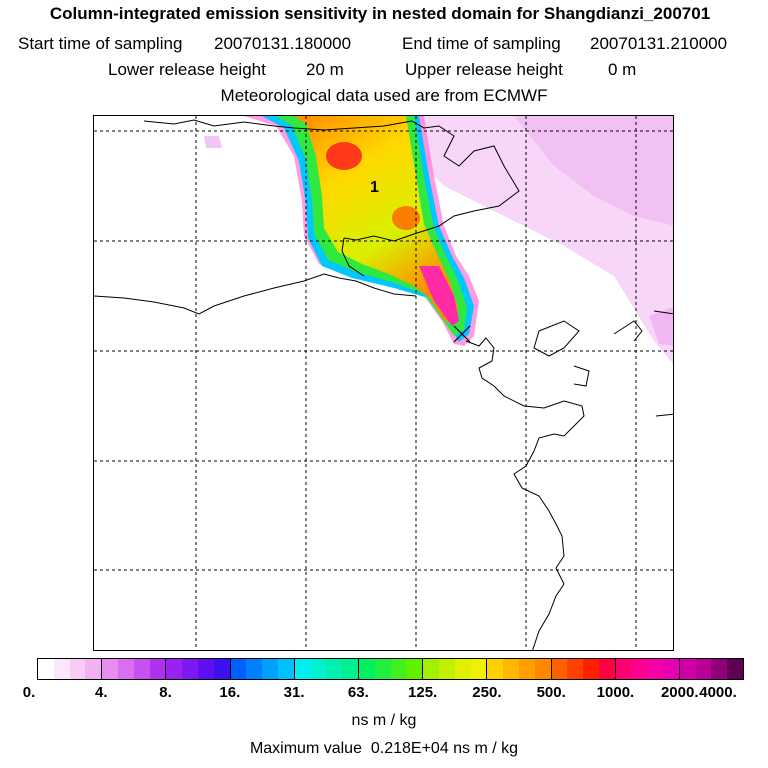  I want to click on max-value-label: Maximum value, so click(305, 748).